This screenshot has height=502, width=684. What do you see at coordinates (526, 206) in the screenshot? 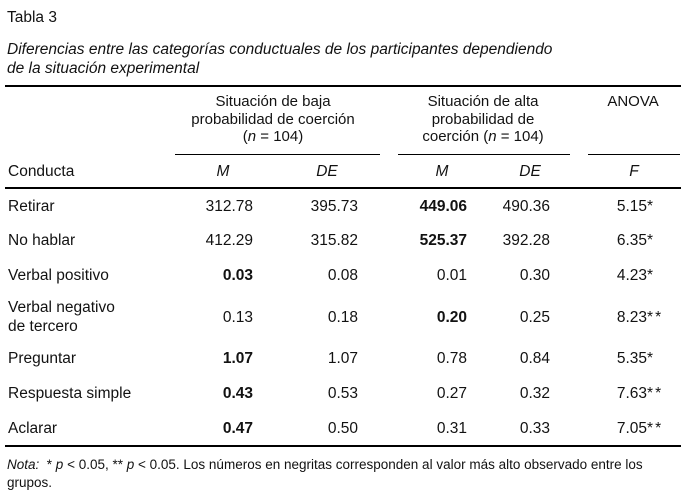
I see `cell-de-high: 490.36` at bounding box center [526, 206].